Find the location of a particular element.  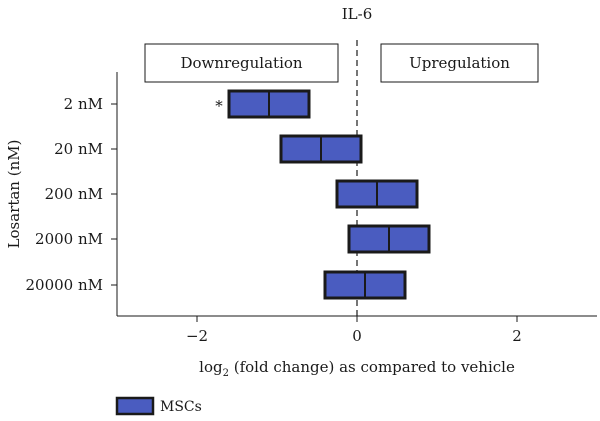

y-tick-label: 2 nM is located at coordinates (83, 104).